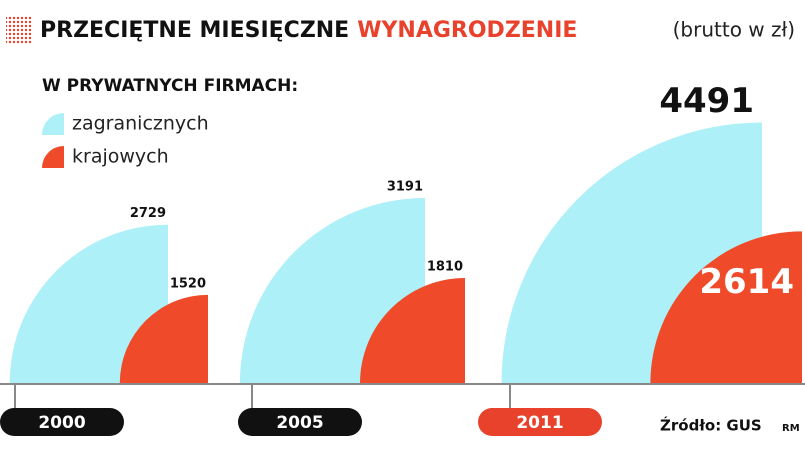  What do you see at coordinates (170, 86) in the screenshot?
I see `legend-title: W PRYWATNYCH FIRMACH:` at bounding box center [170, 86].